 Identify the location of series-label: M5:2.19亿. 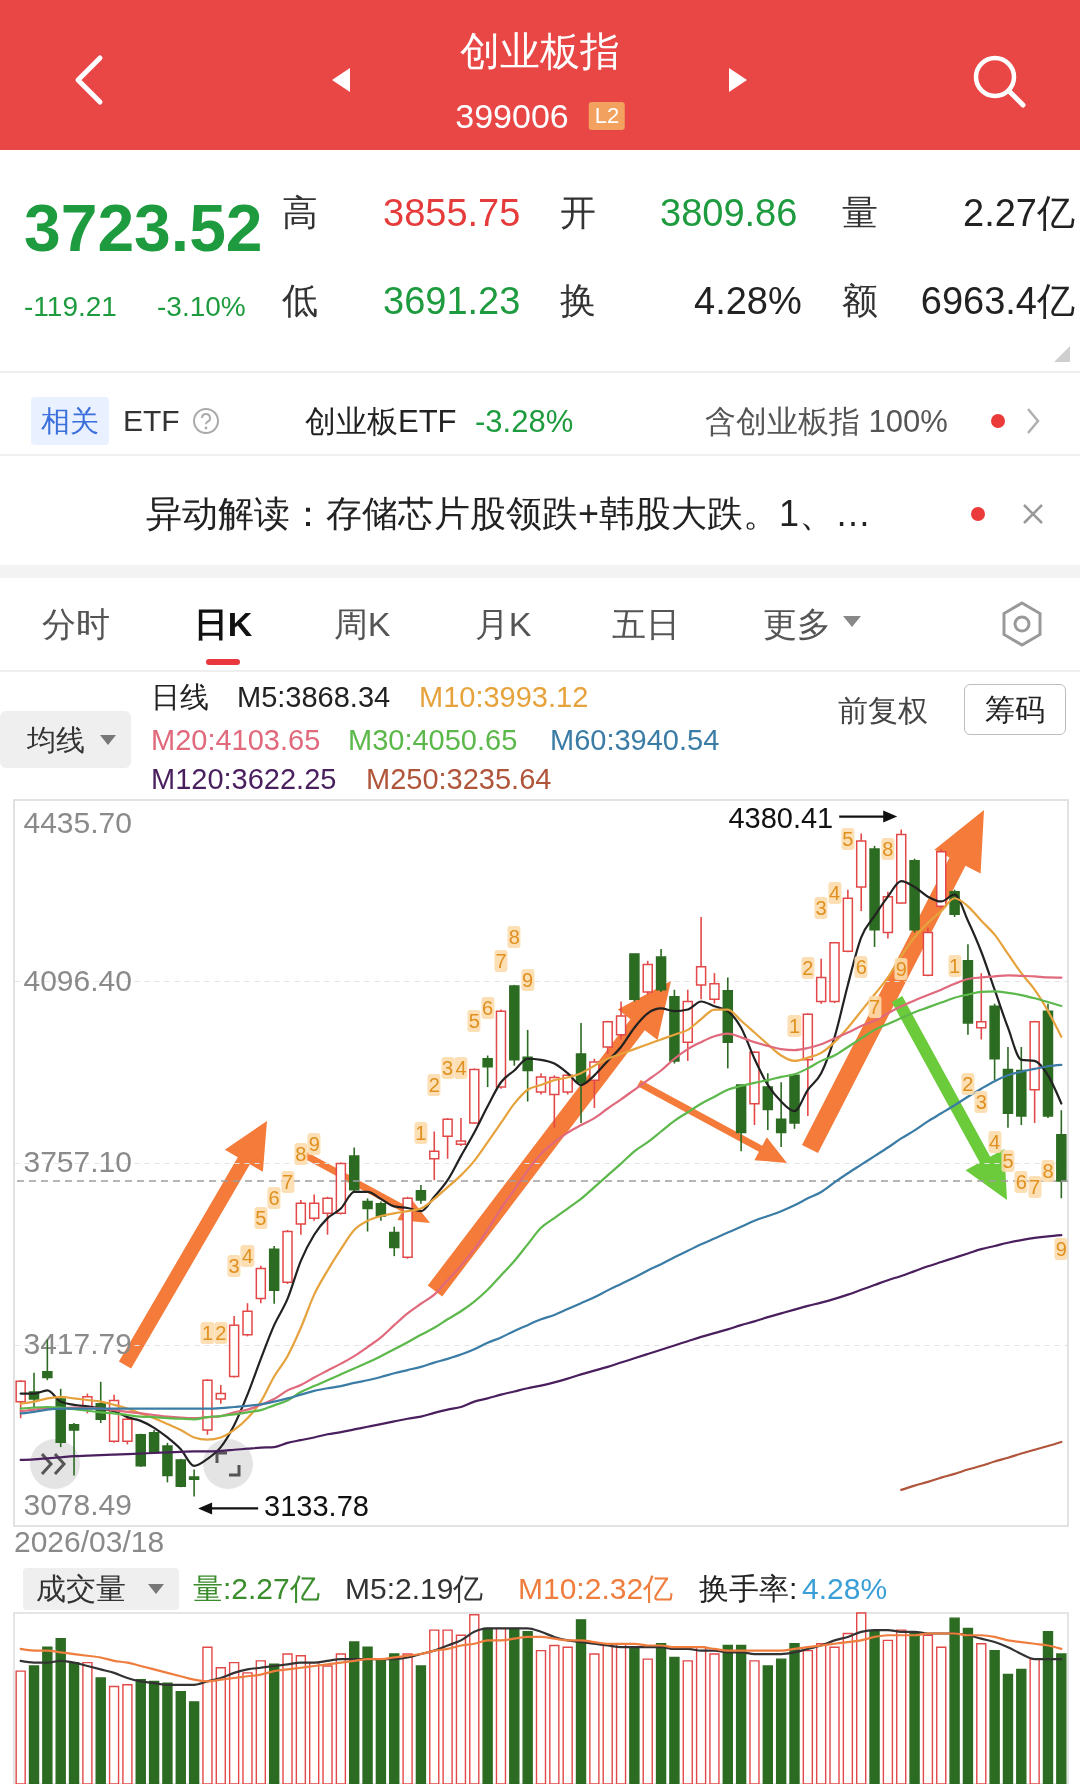
(414, 1588).